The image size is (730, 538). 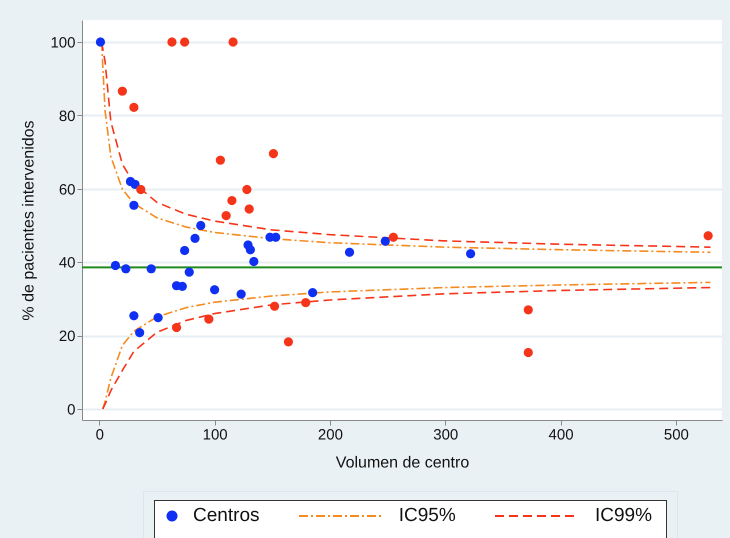 What do you see at coordinates (100, 435) in the screenshot?
I see `x-tick-label: 0` at bounding box center [100, 435].